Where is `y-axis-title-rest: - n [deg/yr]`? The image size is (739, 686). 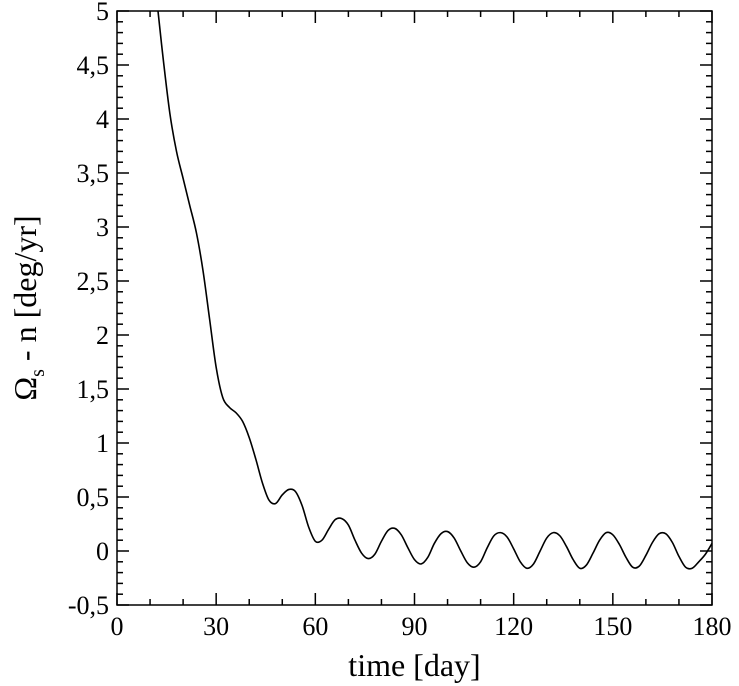 y-axis-title-rest: - n [deg/yr] is located at coordinates (25, 292).